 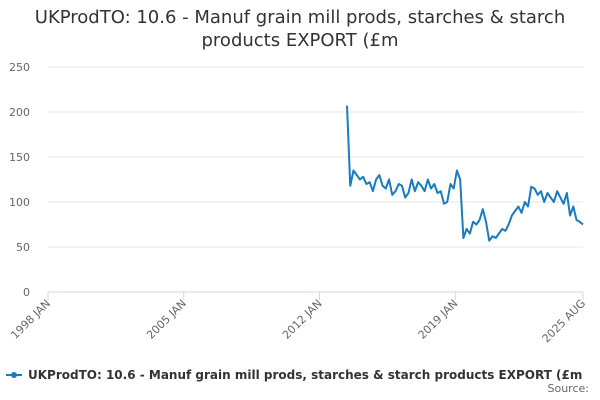 I want to click on y-tick-label: 100, so click(x=19, y=202).